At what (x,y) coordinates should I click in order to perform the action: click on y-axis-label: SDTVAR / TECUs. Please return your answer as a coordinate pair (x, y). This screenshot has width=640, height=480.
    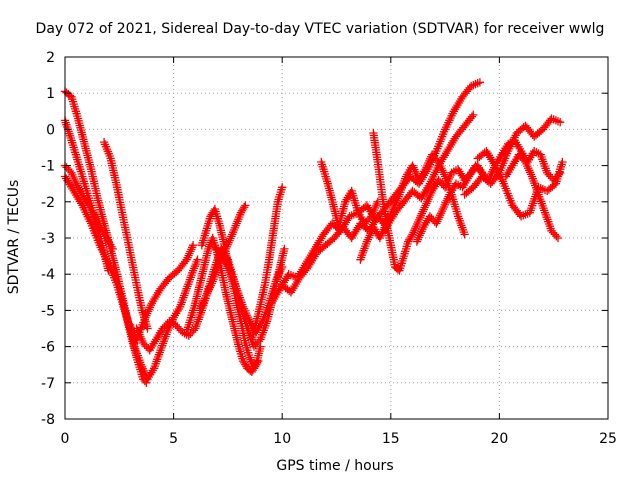
    Looking at the image, I should click on (14, 237).